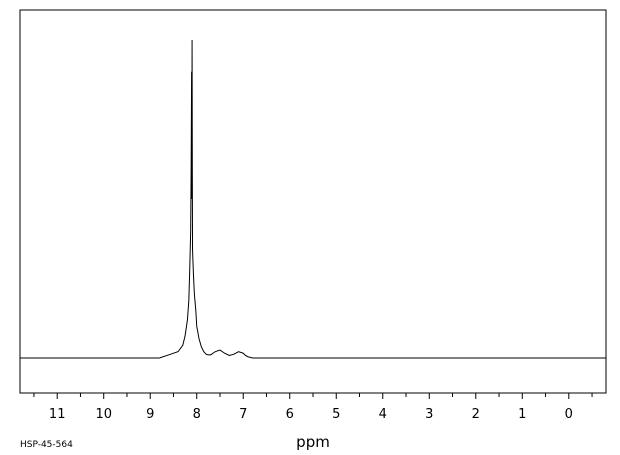 The height and width of the screenshot is (455, 620). I want to click on tick-label: 11, so click(57, 414).